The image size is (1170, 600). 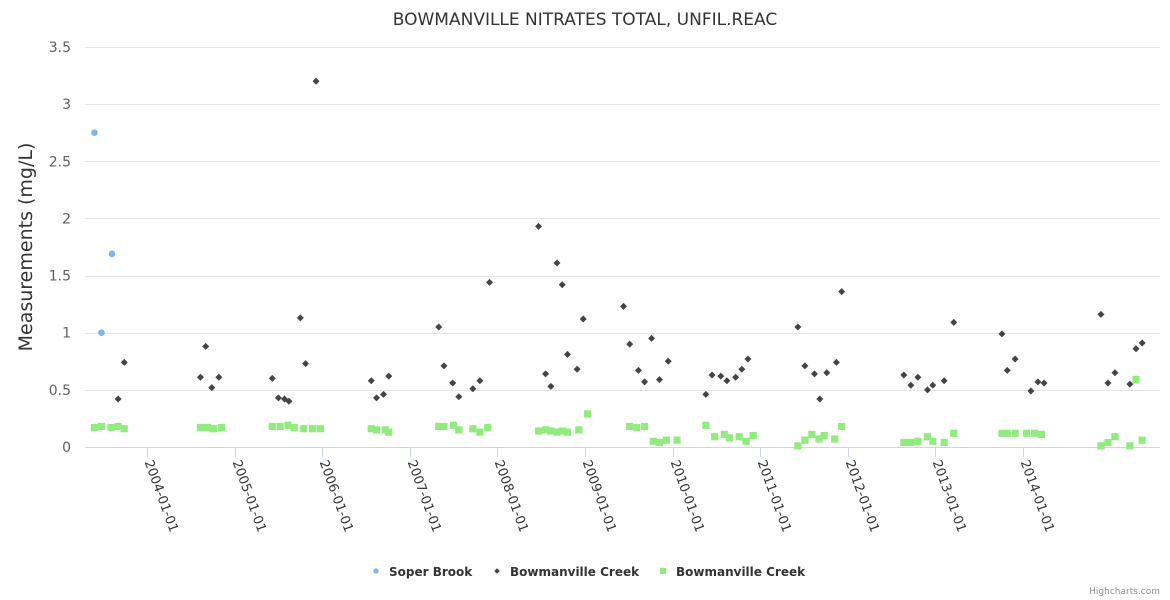 What do you see at coordinates (497, 571) in the screenshot?
I see `legend-symbol-diamond-icon` at bounding box center [497, 571].